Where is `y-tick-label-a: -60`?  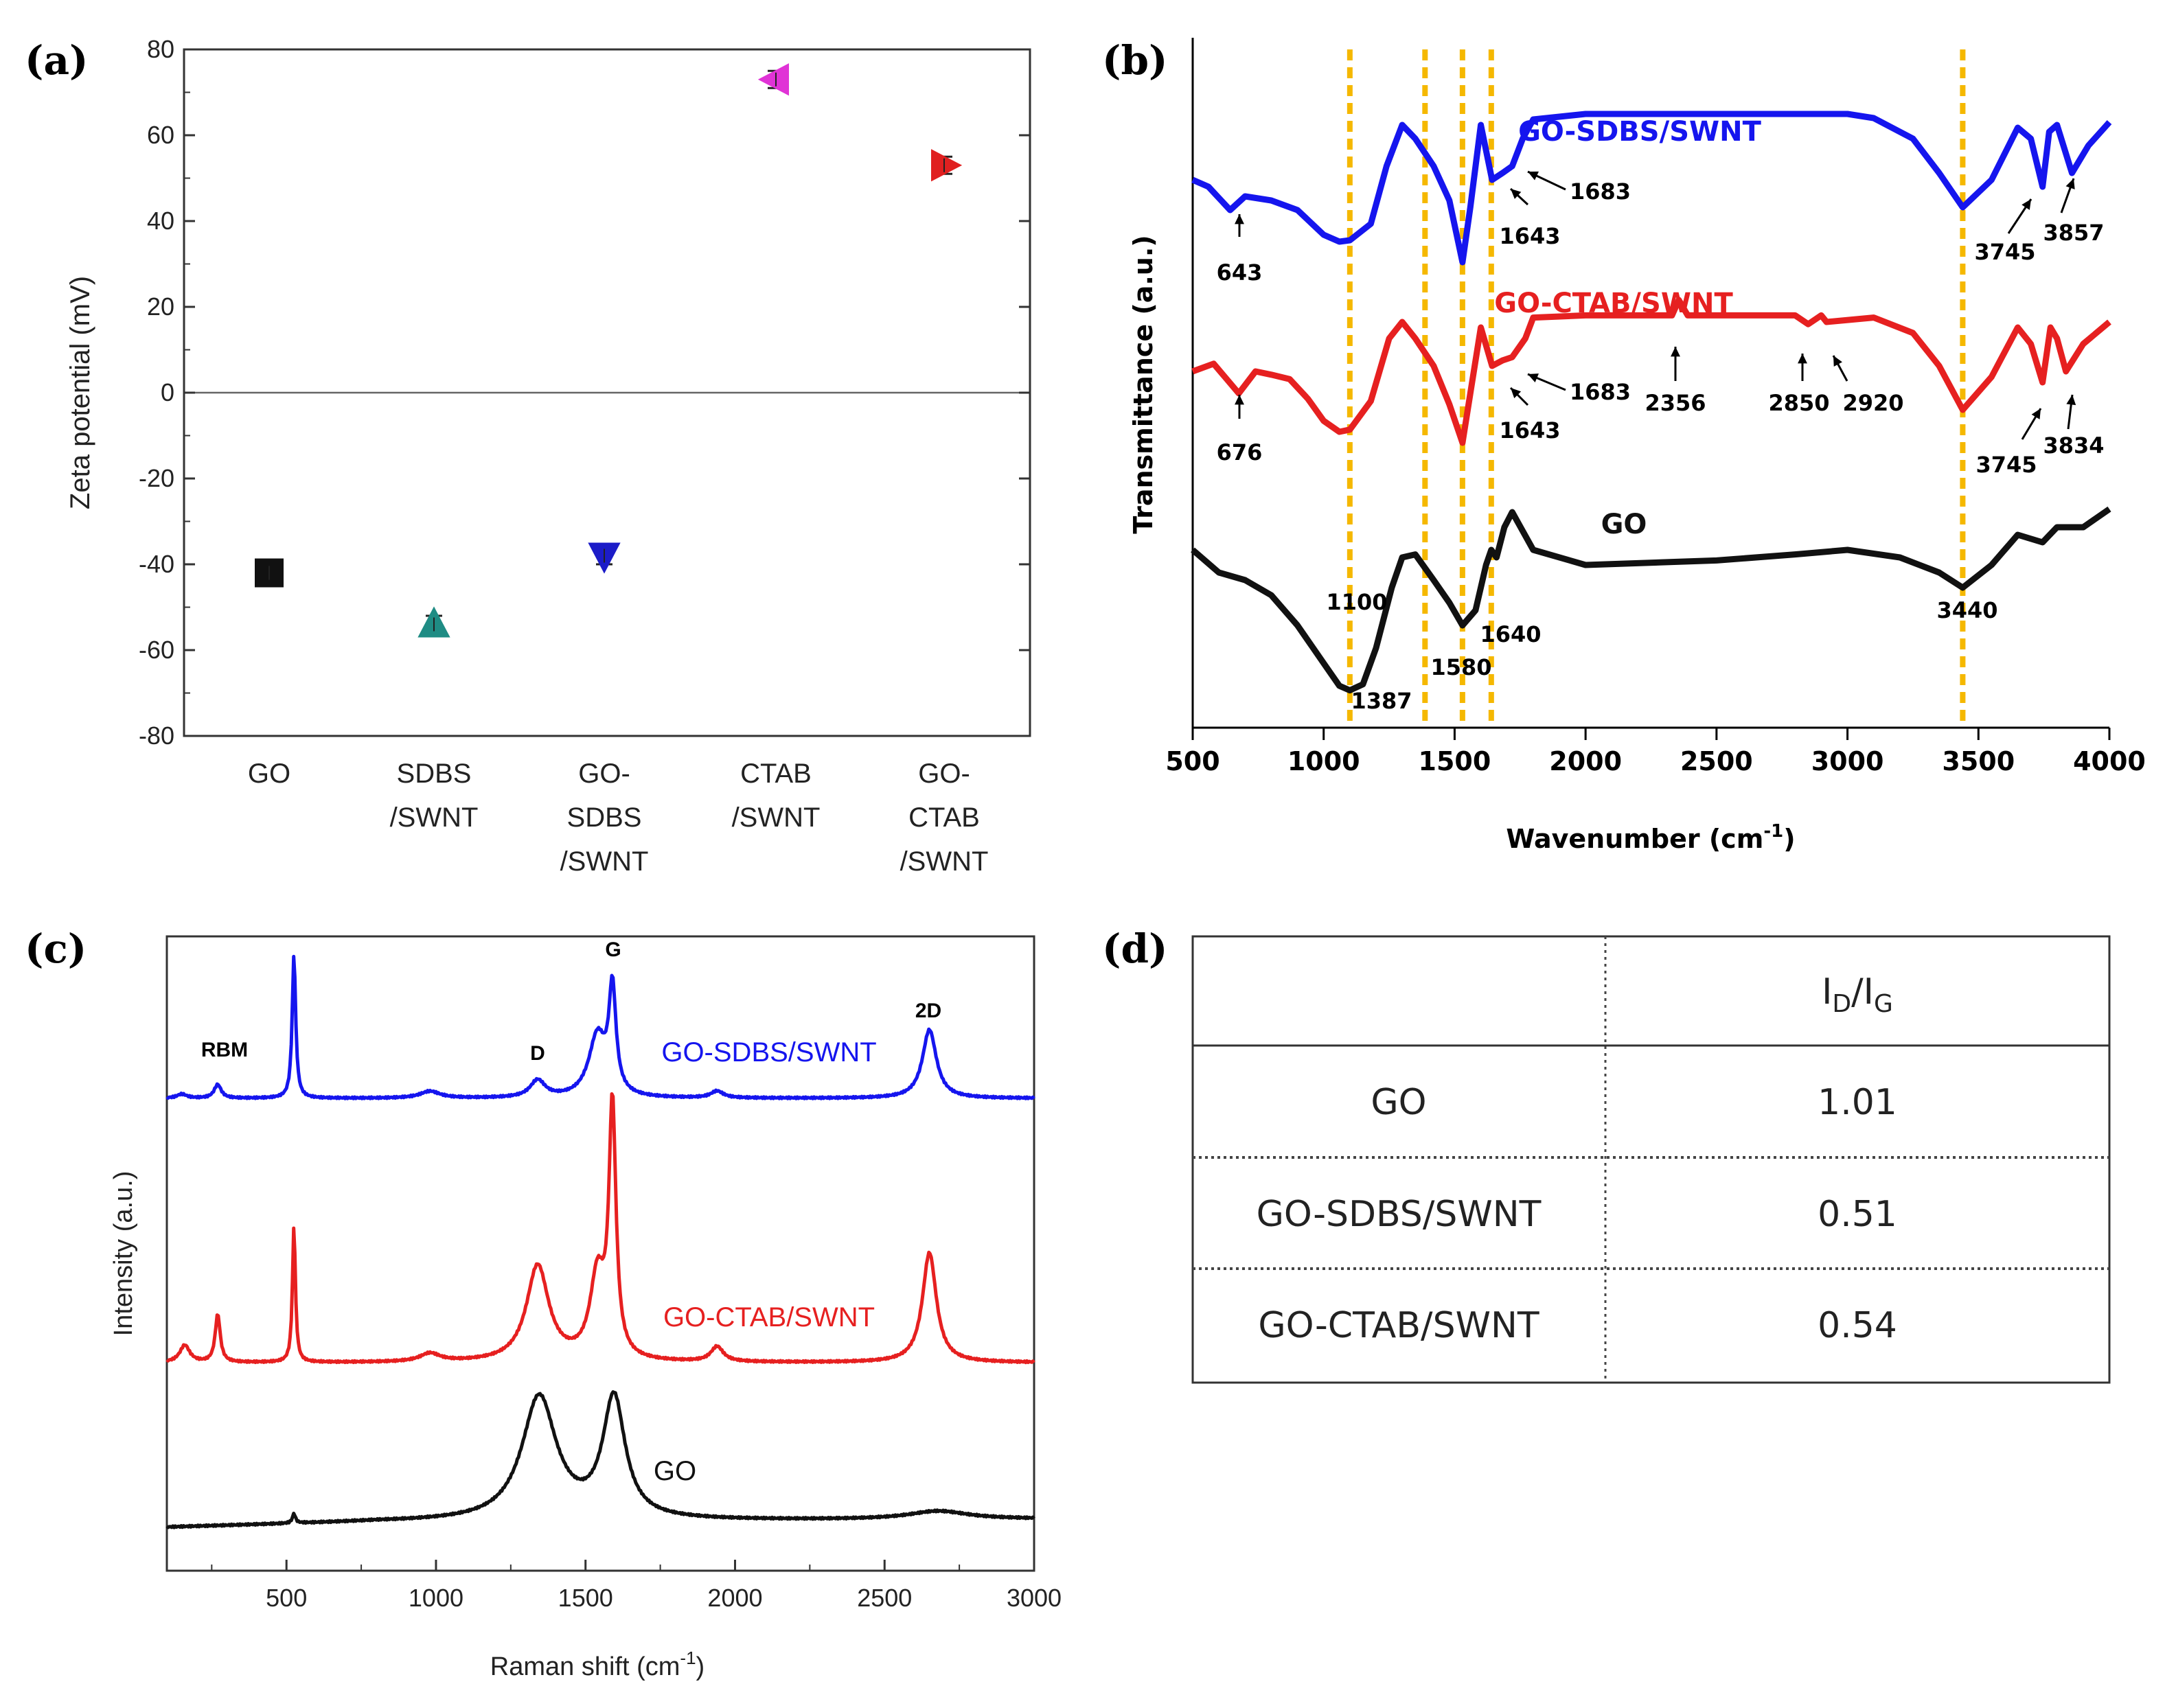
y-tick-label-a: -60 is located at coordinates (157, 650).